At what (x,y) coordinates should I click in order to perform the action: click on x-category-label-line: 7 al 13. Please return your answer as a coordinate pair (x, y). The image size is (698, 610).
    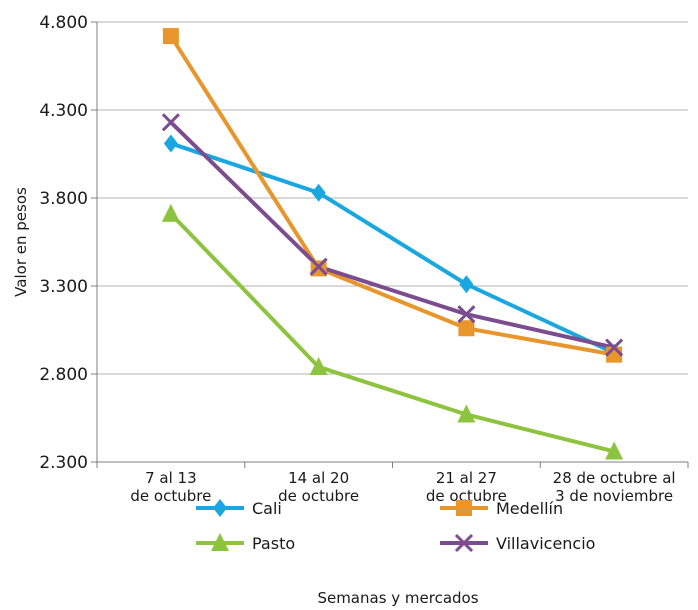
    Looking at the image, I should click on (171, 478).